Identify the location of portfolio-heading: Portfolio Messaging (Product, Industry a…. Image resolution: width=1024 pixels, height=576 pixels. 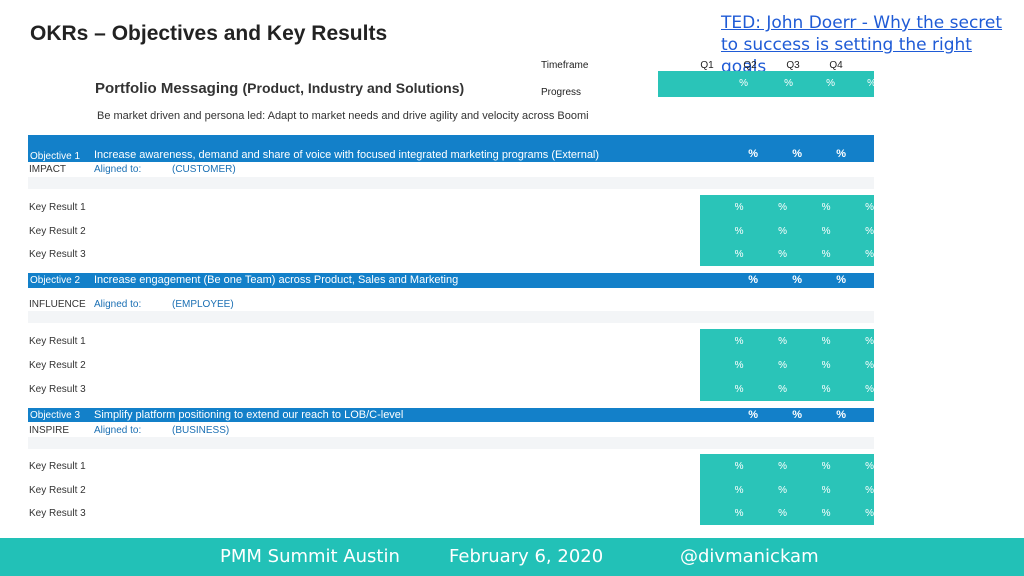
(279, 88).